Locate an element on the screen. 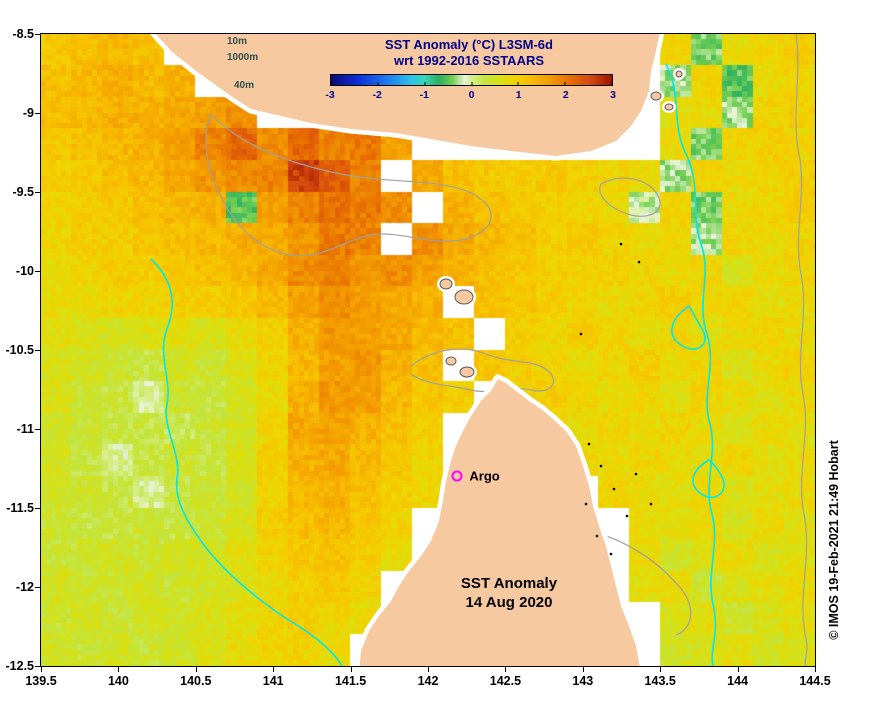  y-axis-tick-label: -8.5 is located at coordinates (23, 34).